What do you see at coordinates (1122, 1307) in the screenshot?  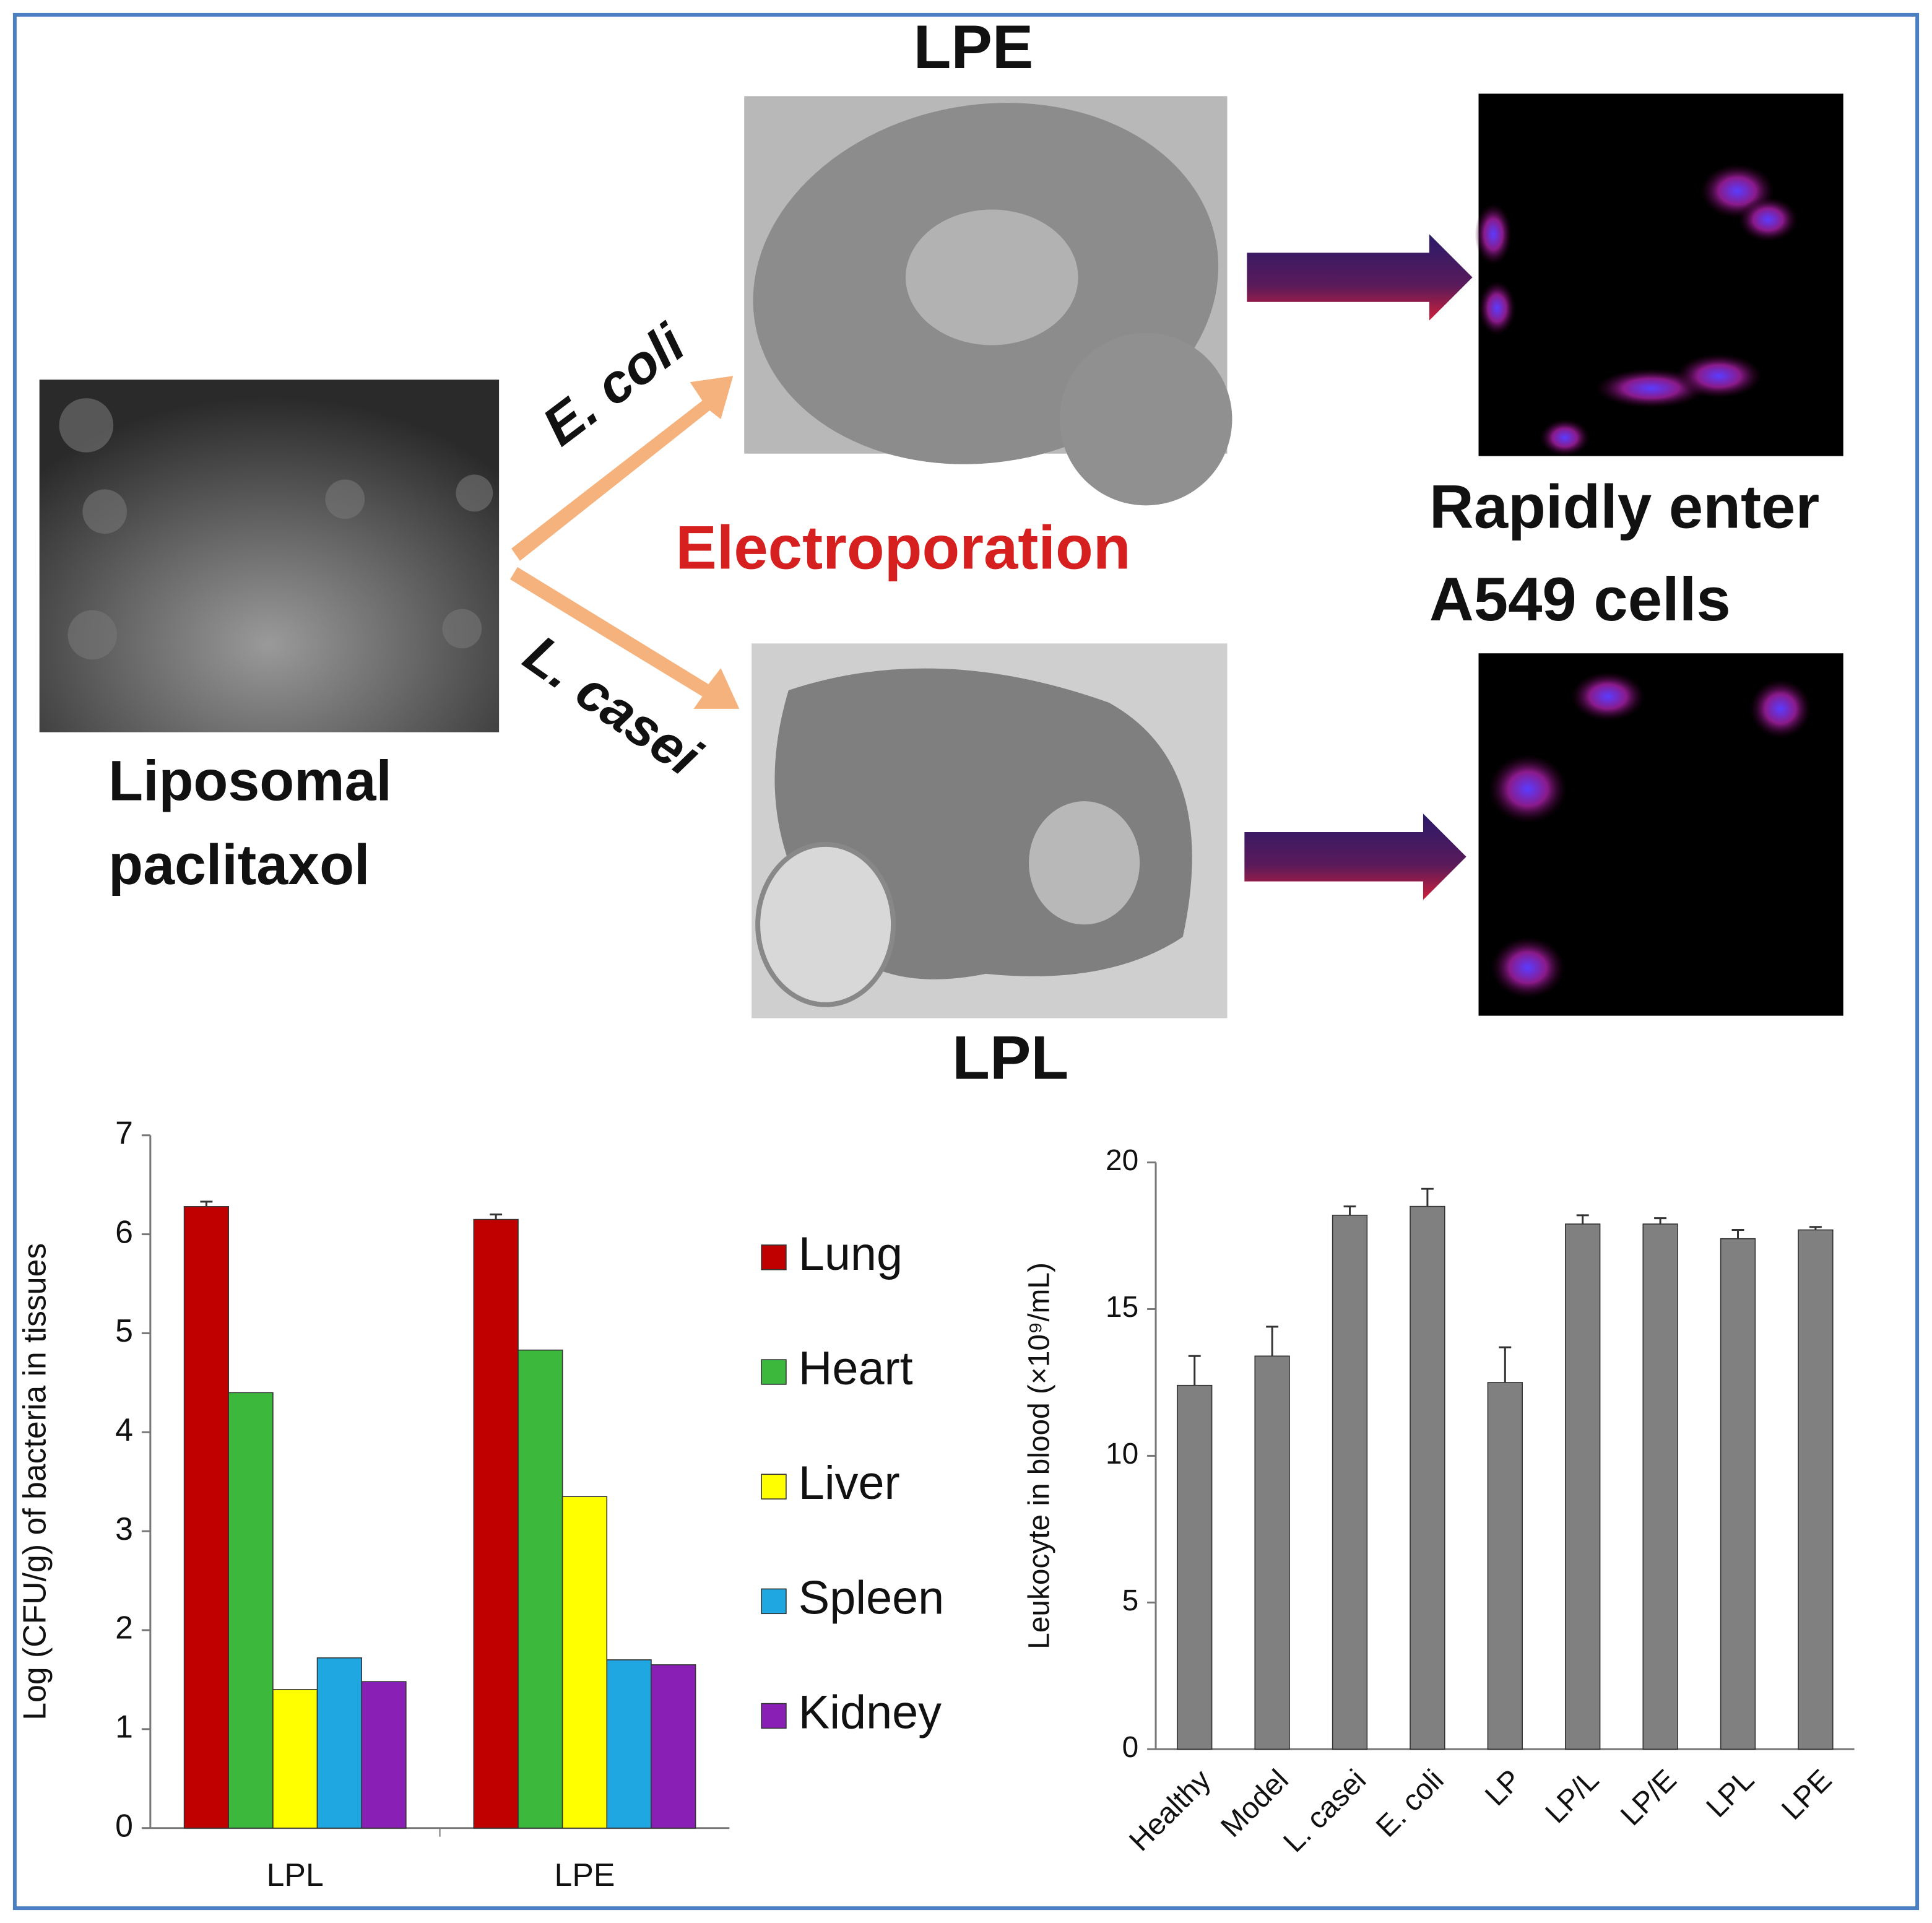 I see `y-tick-label: 15` at bounding box center [1122, 1307].